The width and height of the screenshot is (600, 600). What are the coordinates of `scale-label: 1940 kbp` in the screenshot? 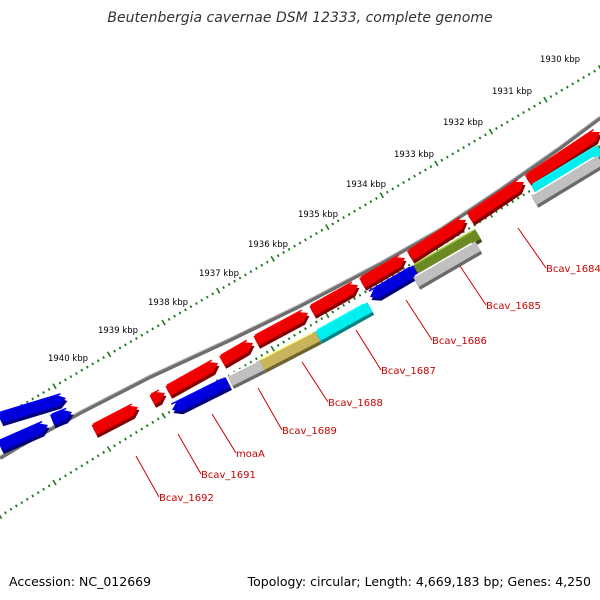 It's located at (68, 359).